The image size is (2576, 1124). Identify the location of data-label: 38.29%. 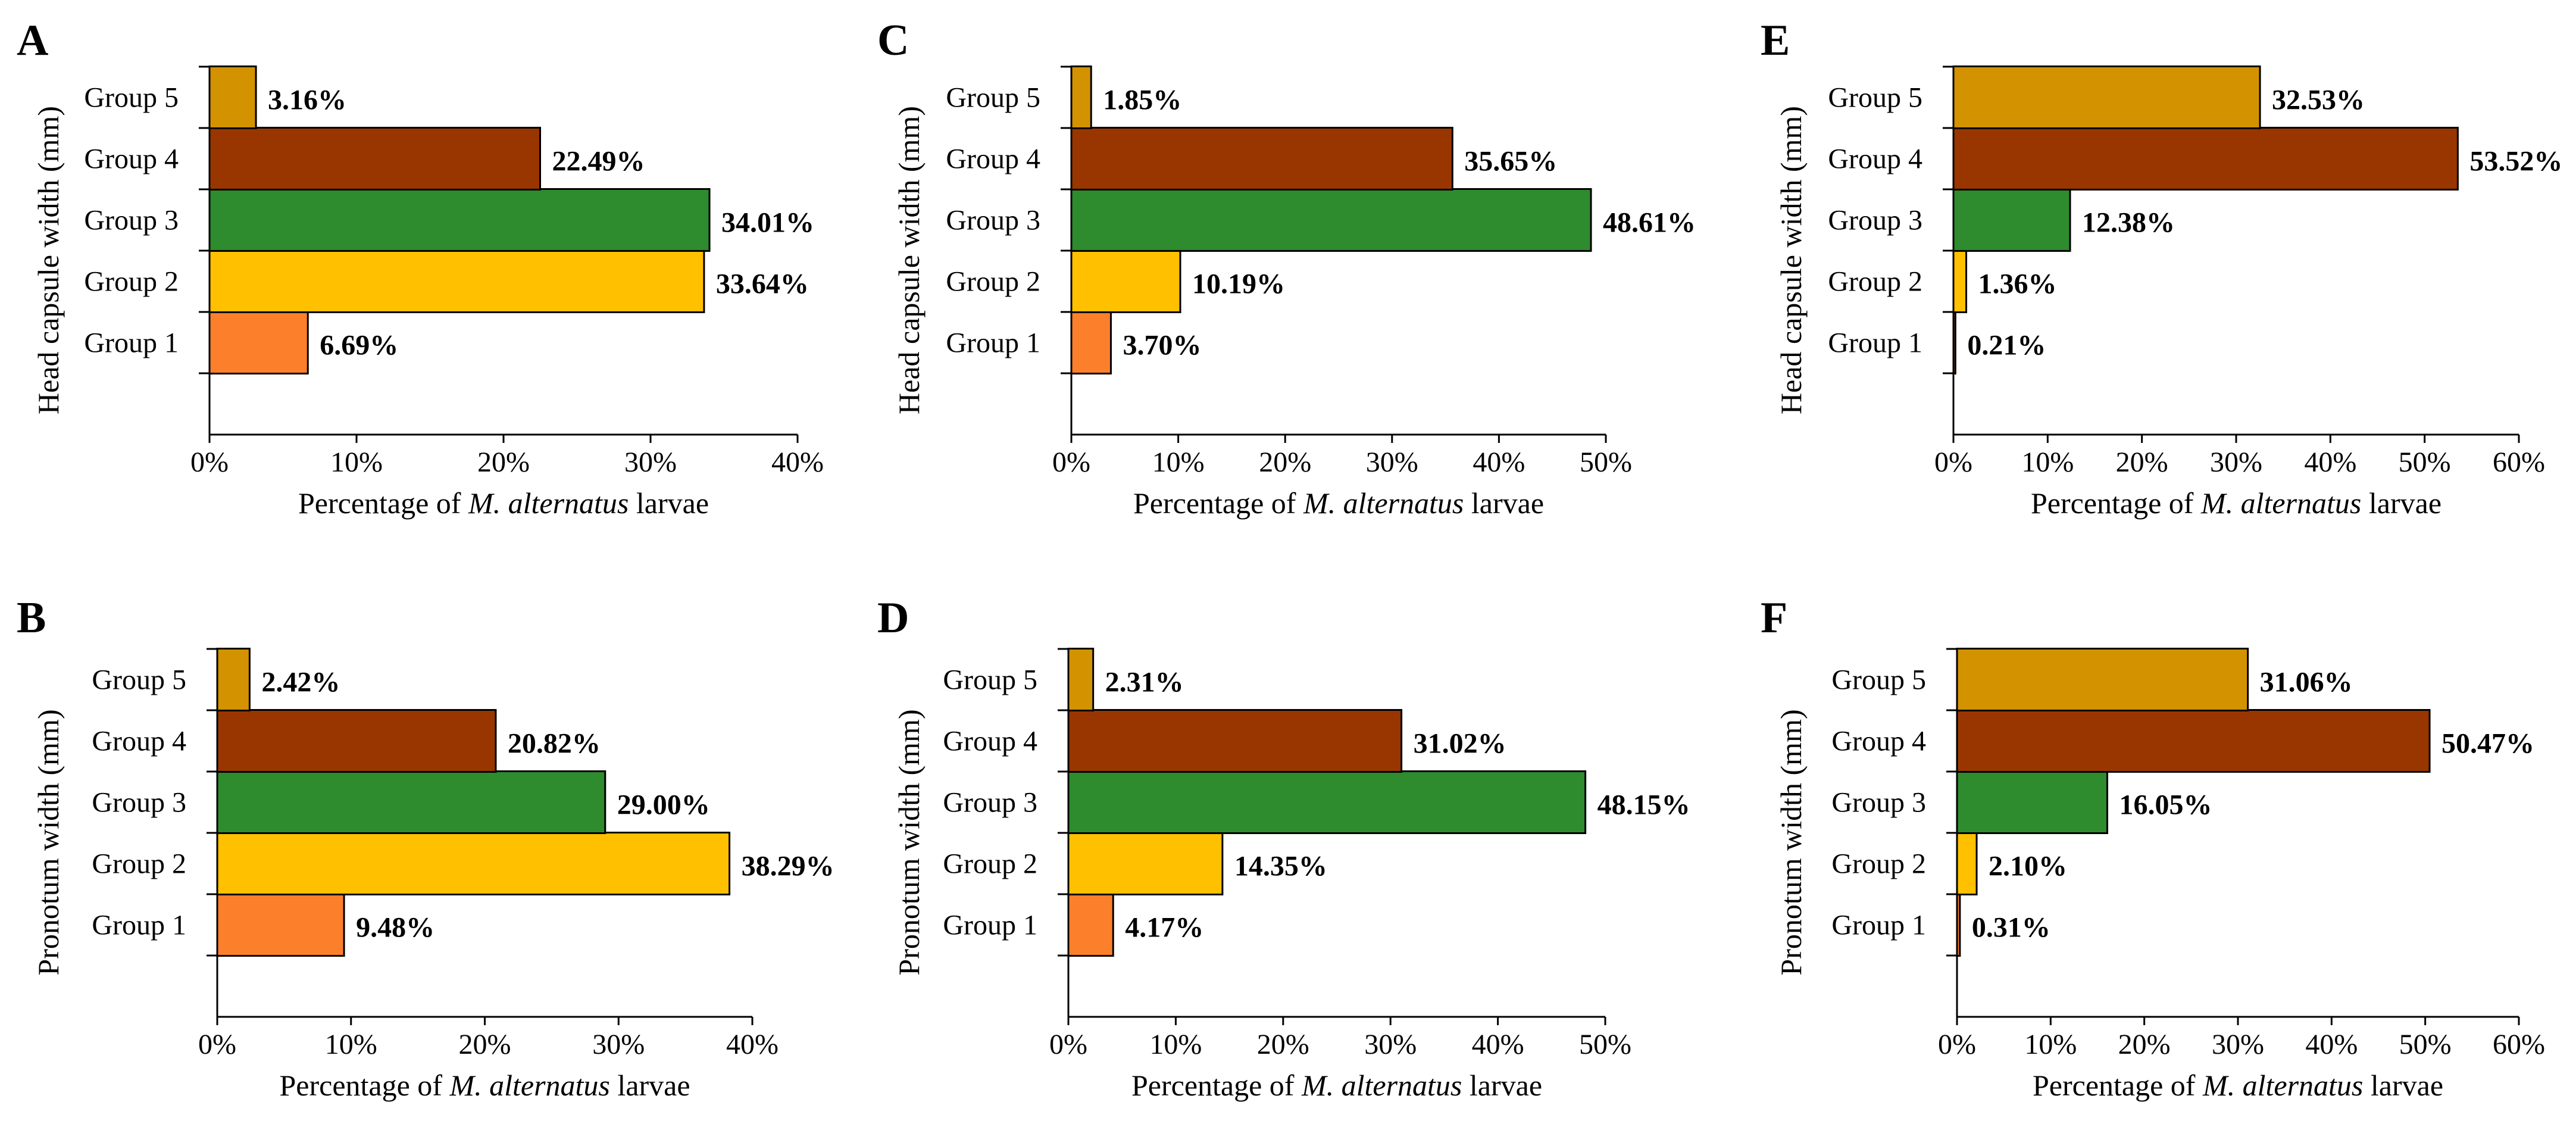
(788, 866).